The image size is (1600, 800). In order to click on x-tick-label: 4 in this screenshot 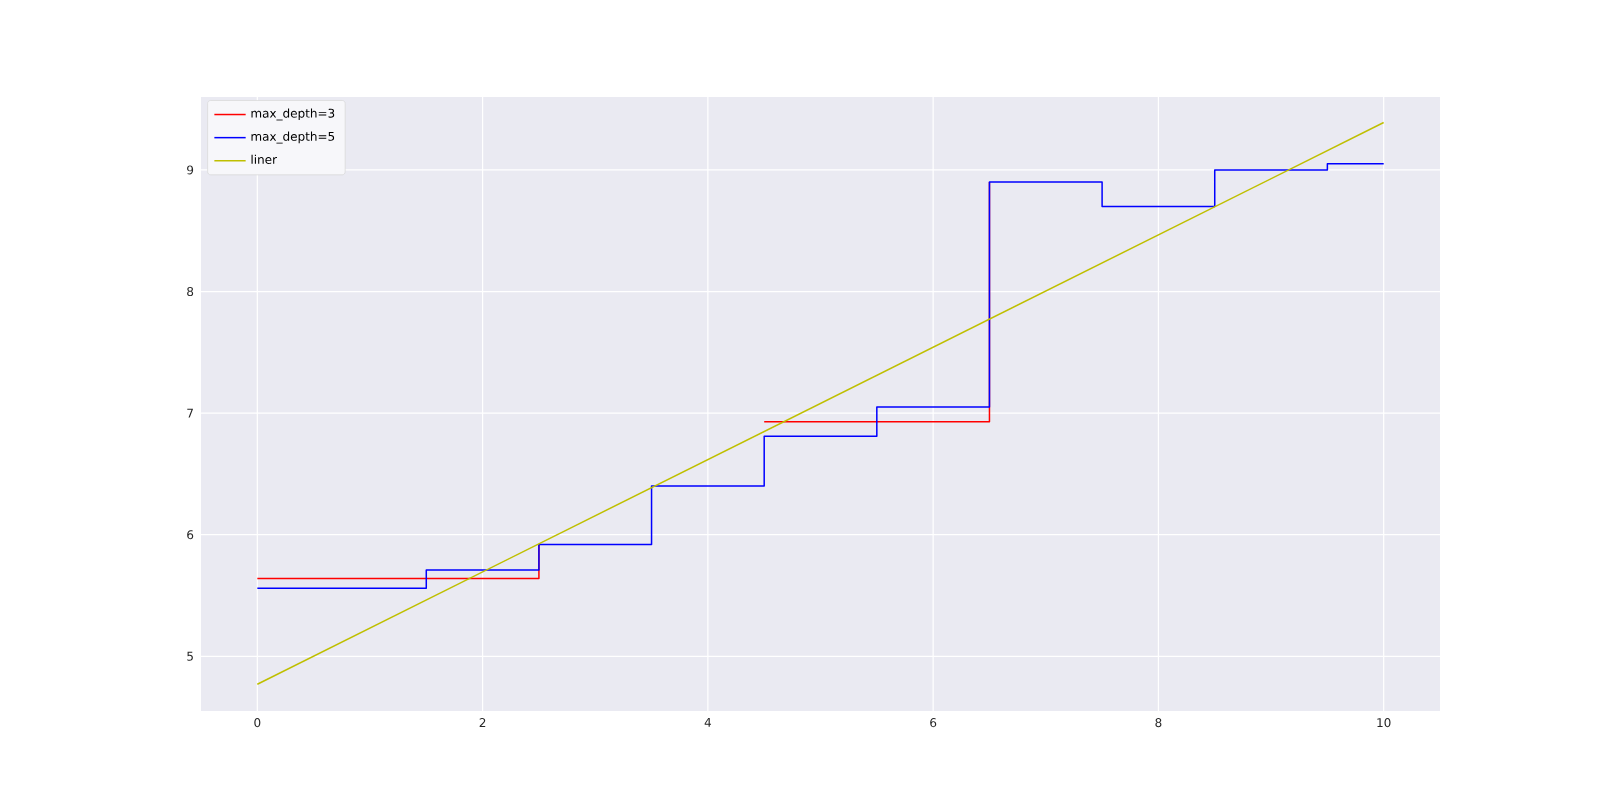, I will do `click(708, 722)`.